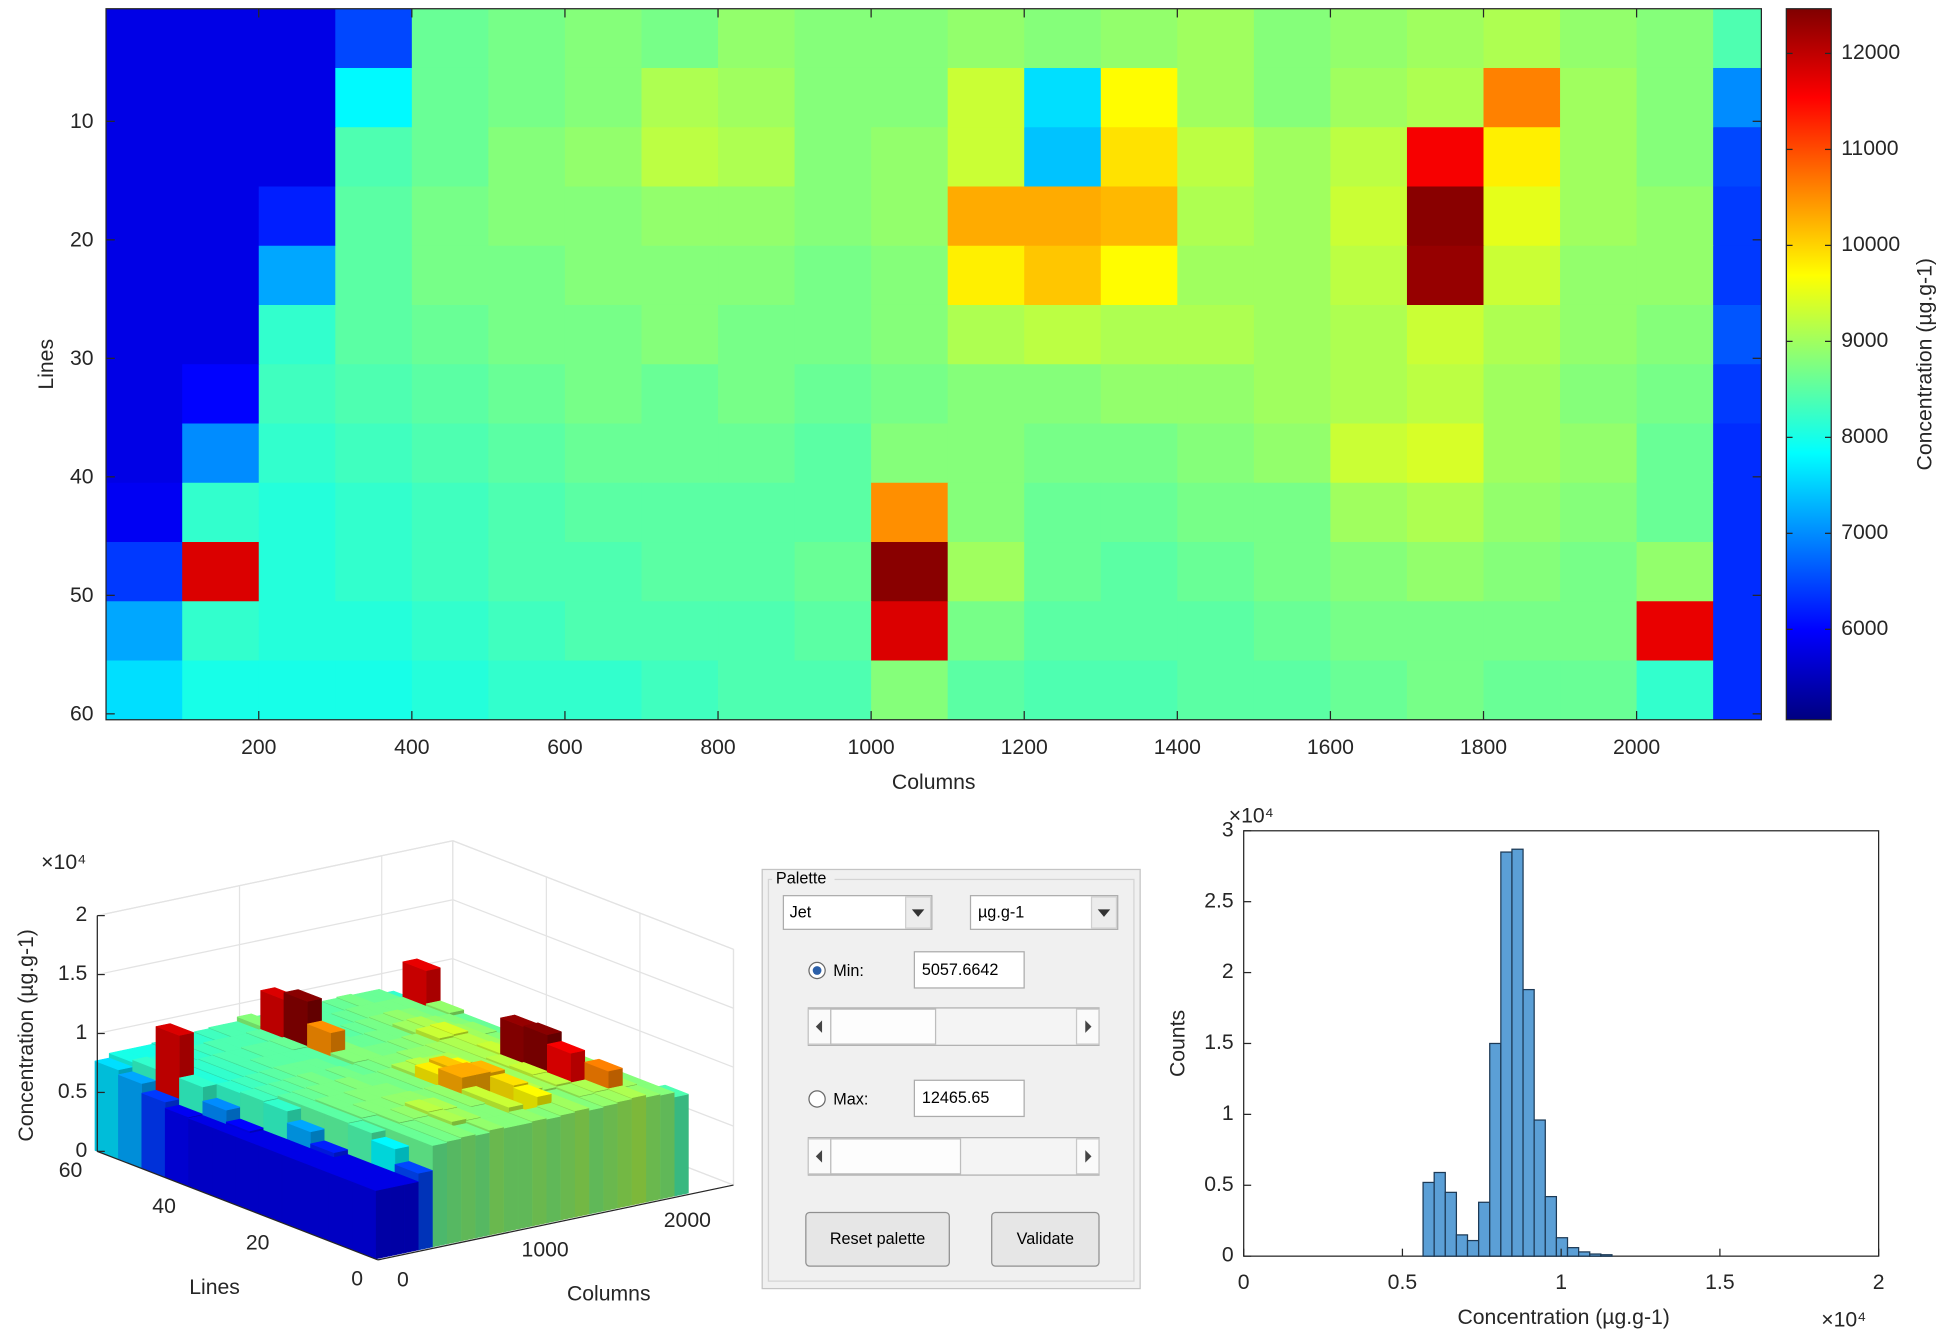 The height and width of the screenshot is (1333, 1946). I want to click on colorbar, so click(1808, 364).